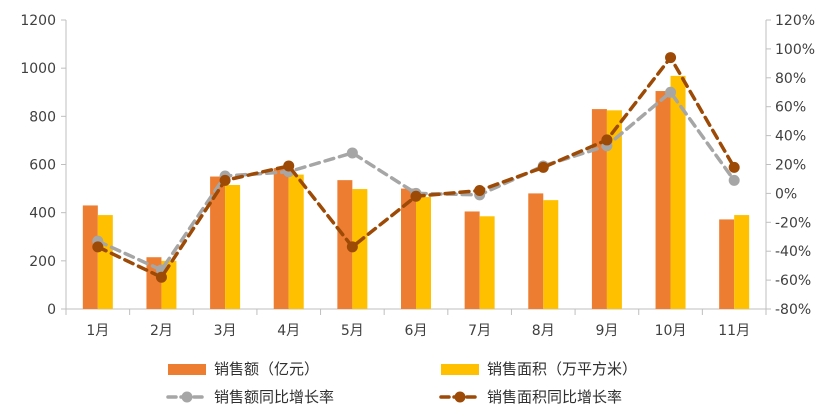  I want to click on y-left-tick-label: 1200, so click(38, 21).